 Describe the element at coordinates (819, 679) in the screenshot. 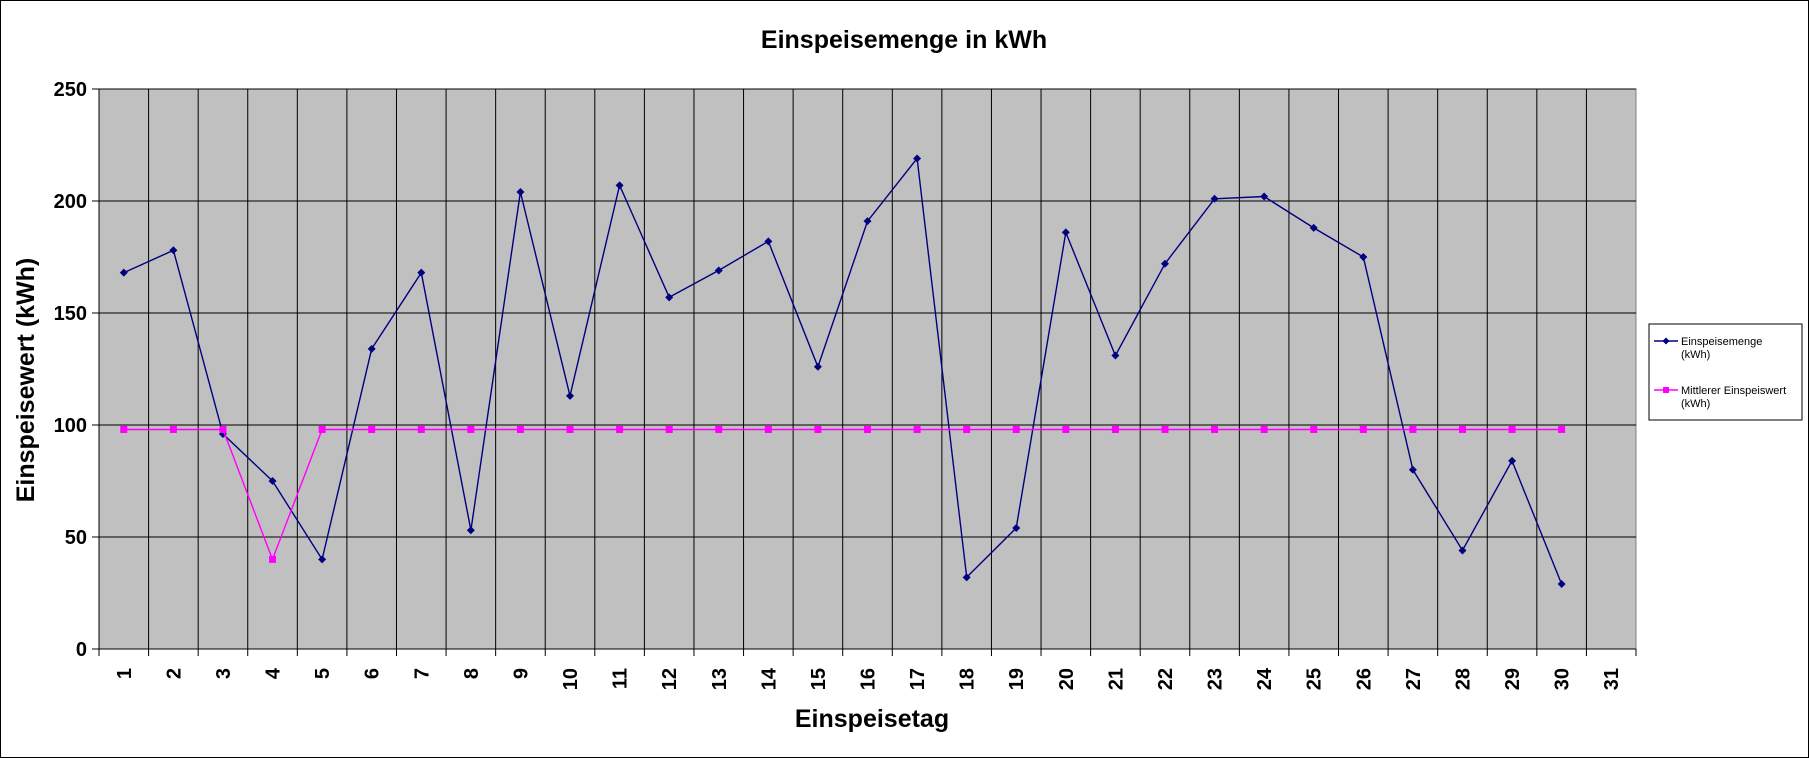

I see `x-tick-label: 15` at that location.